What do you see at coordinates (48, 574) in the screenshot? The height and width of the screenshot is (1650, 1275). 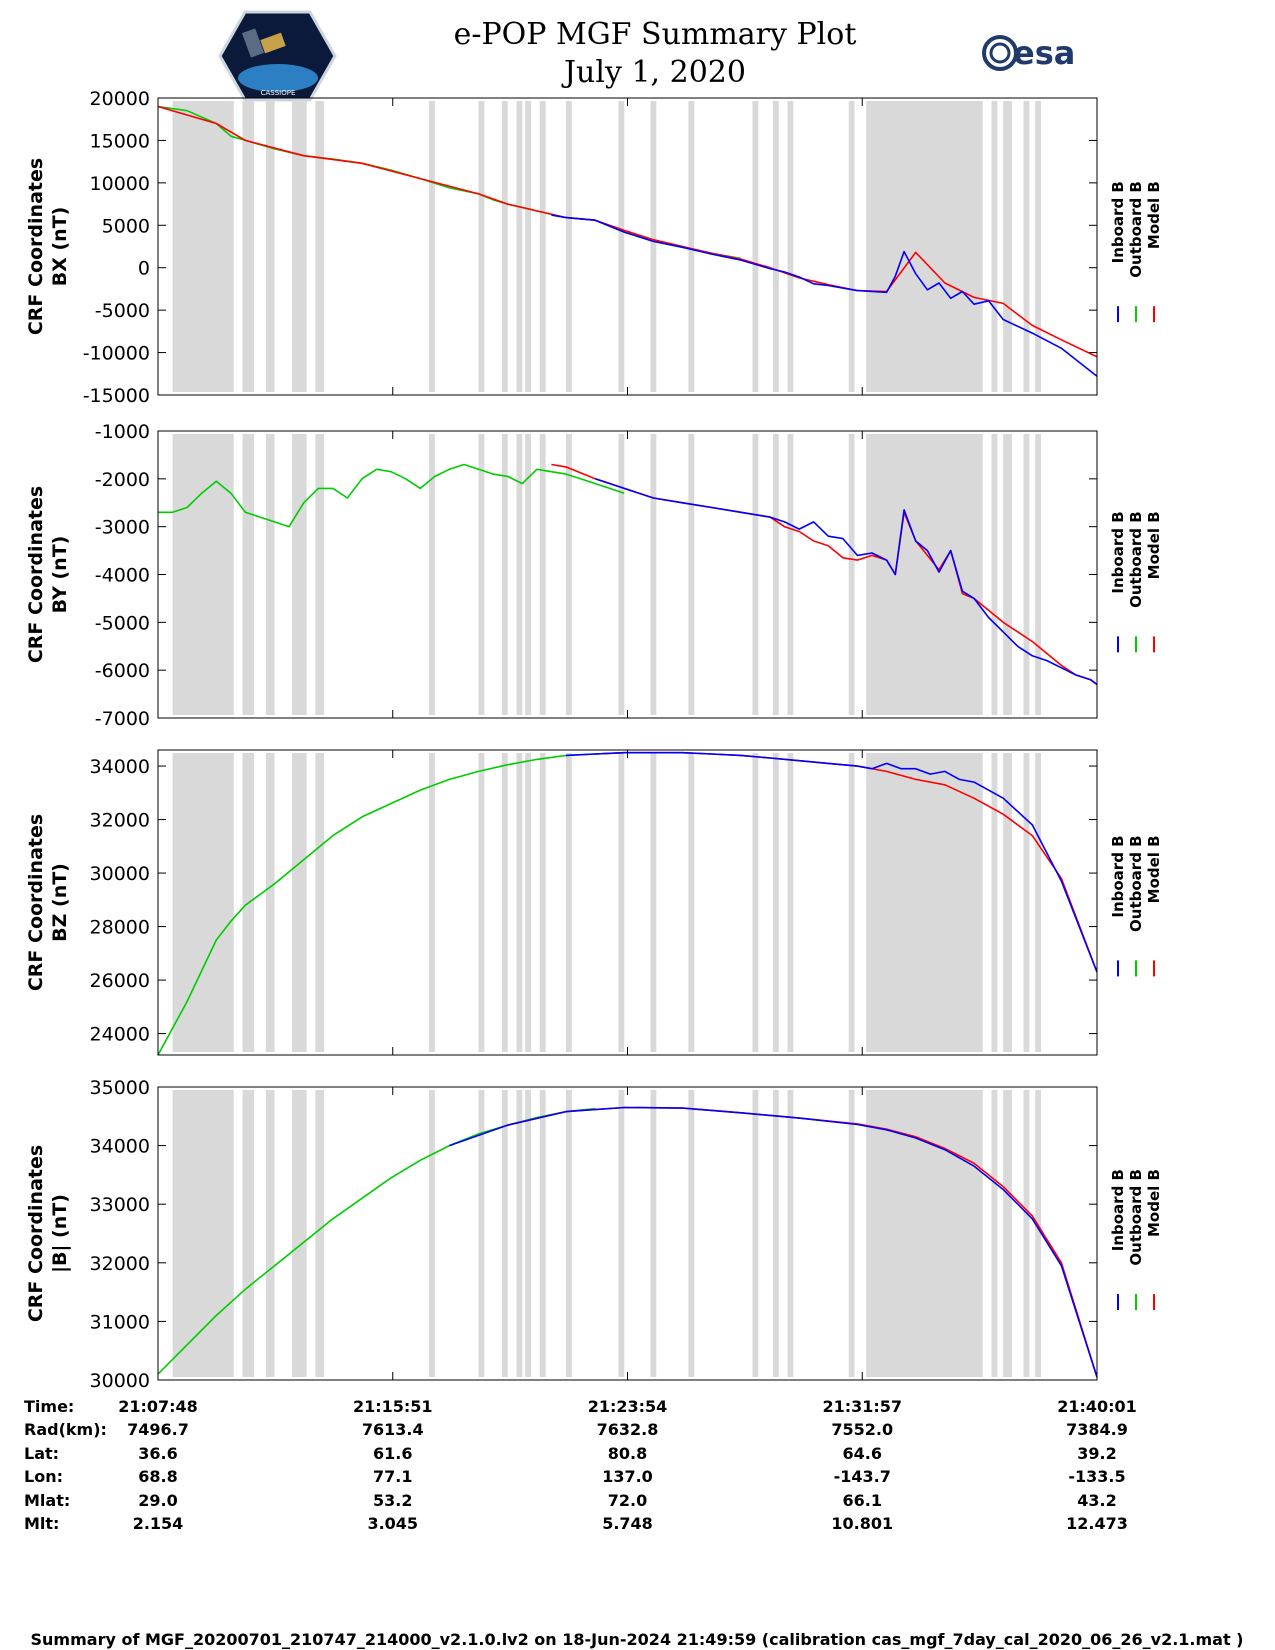 I see `y-axis-label: CRF Coordinates BY (nT)` at bounding box center [48, 574].